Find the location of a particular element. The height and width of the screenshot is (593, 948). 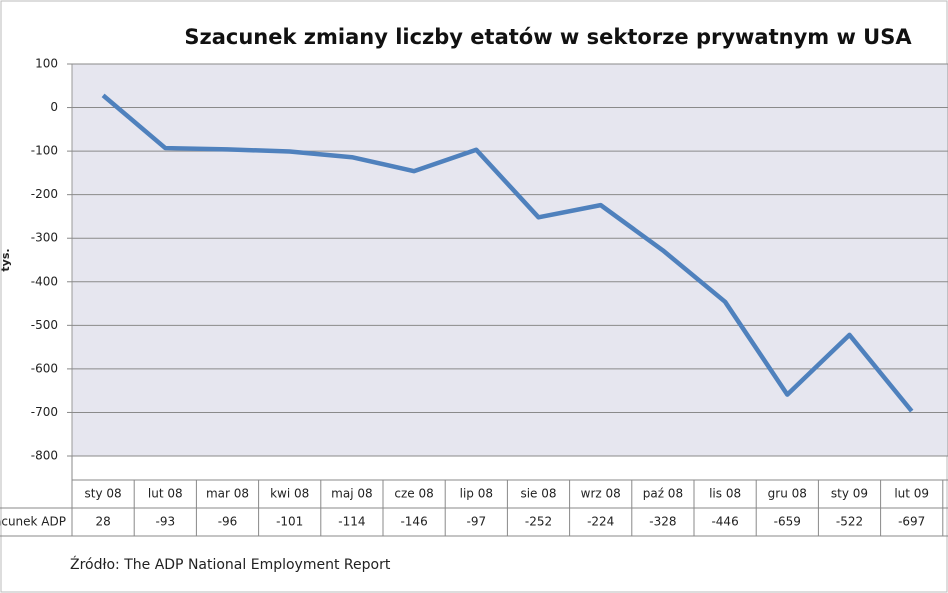

x-tick-label: sie 08 is located at coordinates (538, 494).